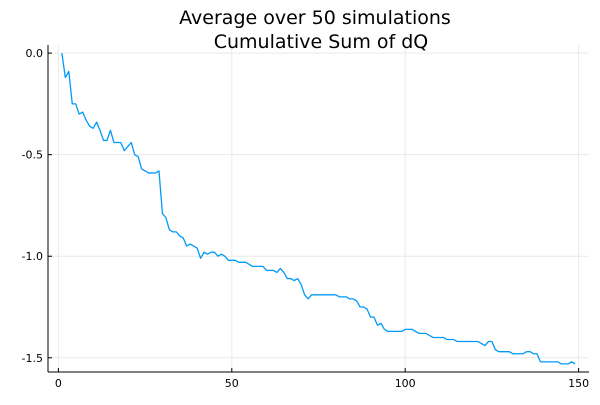 This screenshot has width=600, height=405. What do you see at coordinates (32, 358) in the screenshot?
I see `y-tick-label: -1.5` at bounding box center [32, 358].